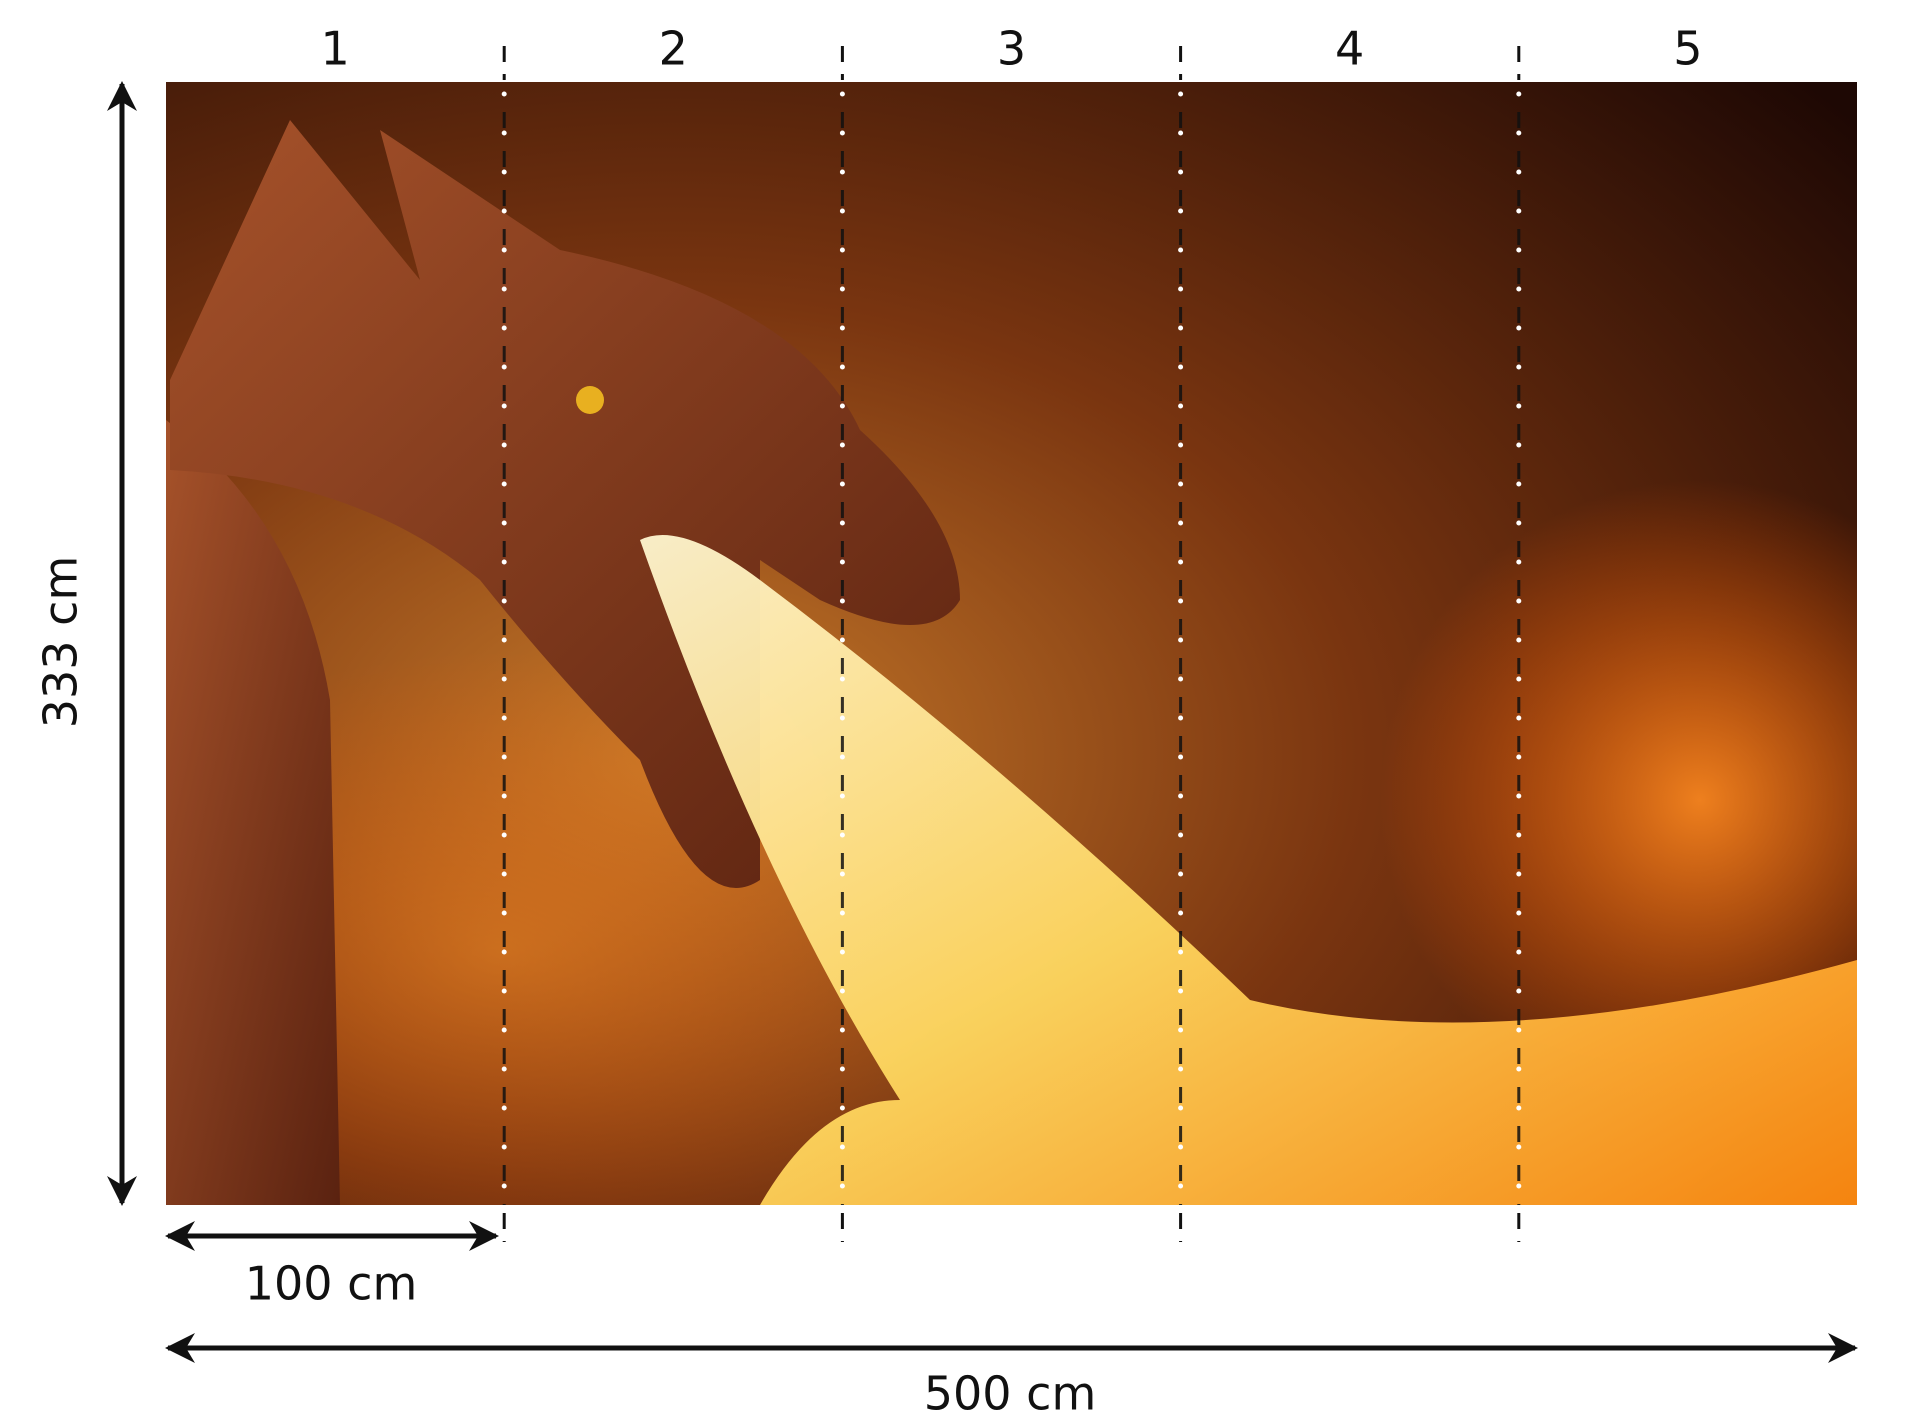 This screenshot has height=1423, width=1920. What do you see at coordinates (334, 49) in the screenshot?
I see `panel-number: 1` at bounding box center [334, 49].